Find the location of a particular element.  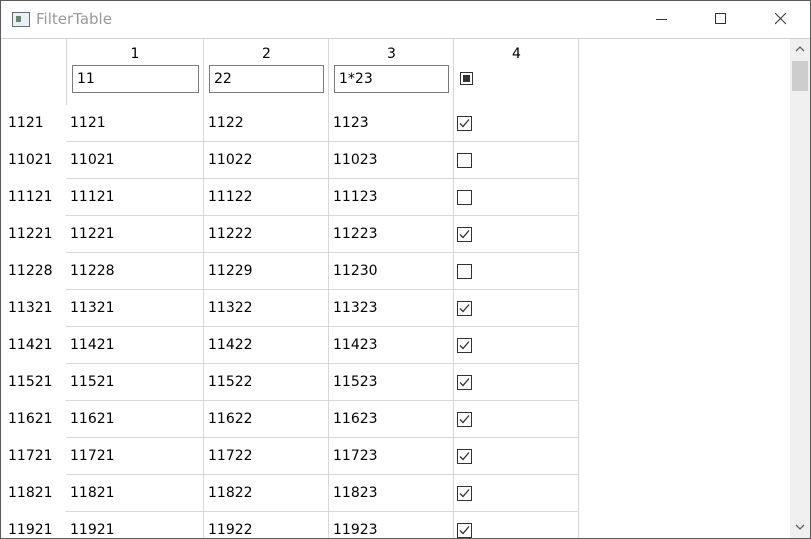

table-cell: 11228 is located at coordinates (135, 271).